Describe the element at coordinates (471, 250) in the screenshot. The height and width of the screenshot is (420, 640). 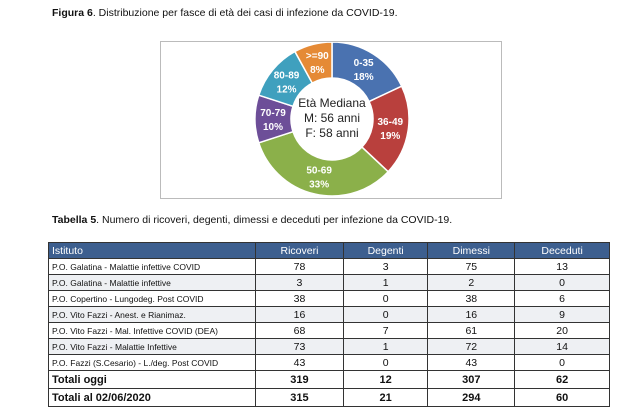
I see `column-header: Dimessi` at that location.